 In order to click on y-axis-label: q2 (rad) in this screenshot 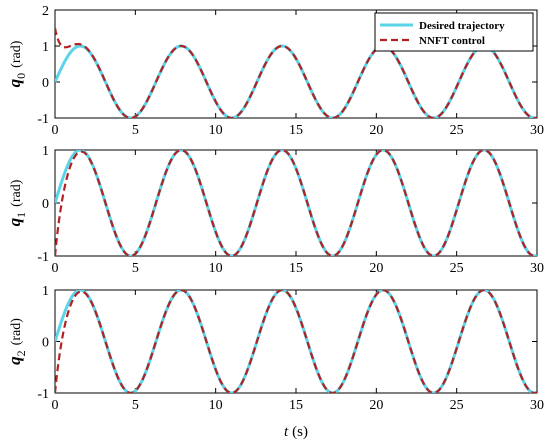, I will do `click(16, 341)`.